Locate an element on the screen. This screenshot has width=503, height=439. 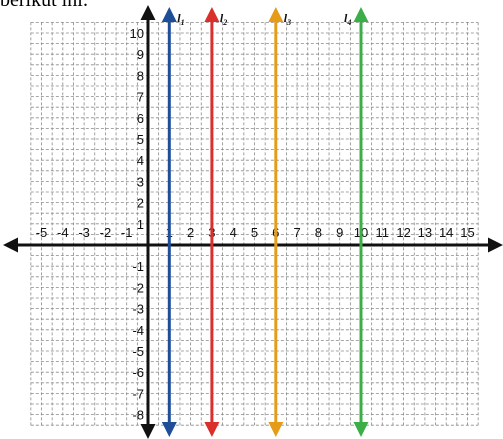
x-tick-label: -2 is located at coordinates (106, 232).